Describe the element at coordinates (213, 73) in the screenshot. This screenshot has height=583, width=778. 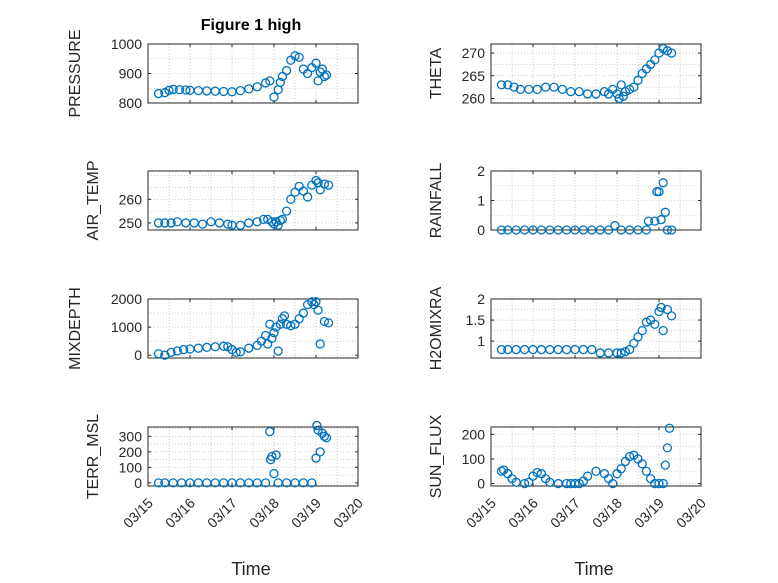
I see `axes-pressure: 800 900 1000 PRESSURE` at that location.